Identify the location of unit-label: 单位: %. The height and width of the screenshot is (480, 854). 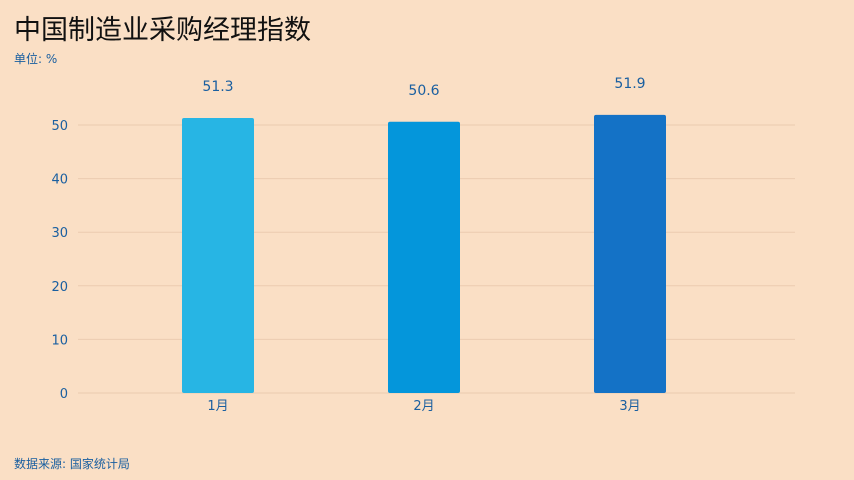
(36, 59).